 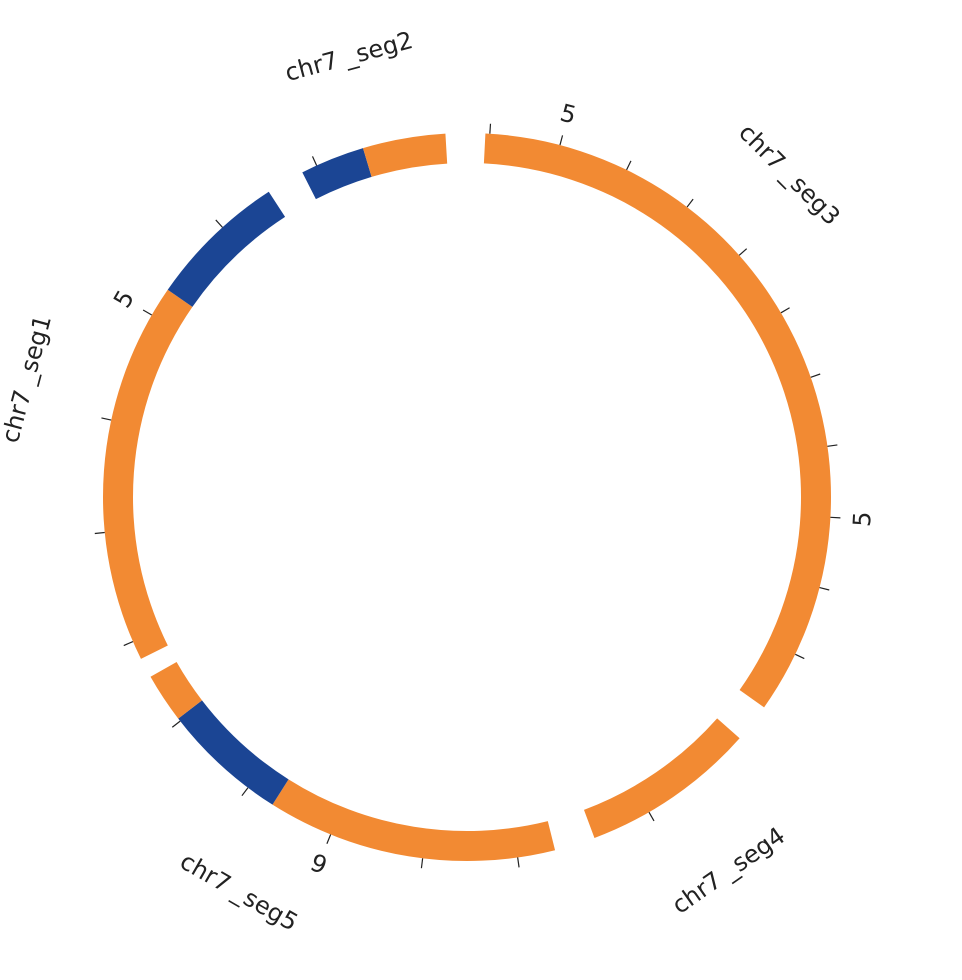 I want to click on seg2-band-blue, so click(x=337, y=174).